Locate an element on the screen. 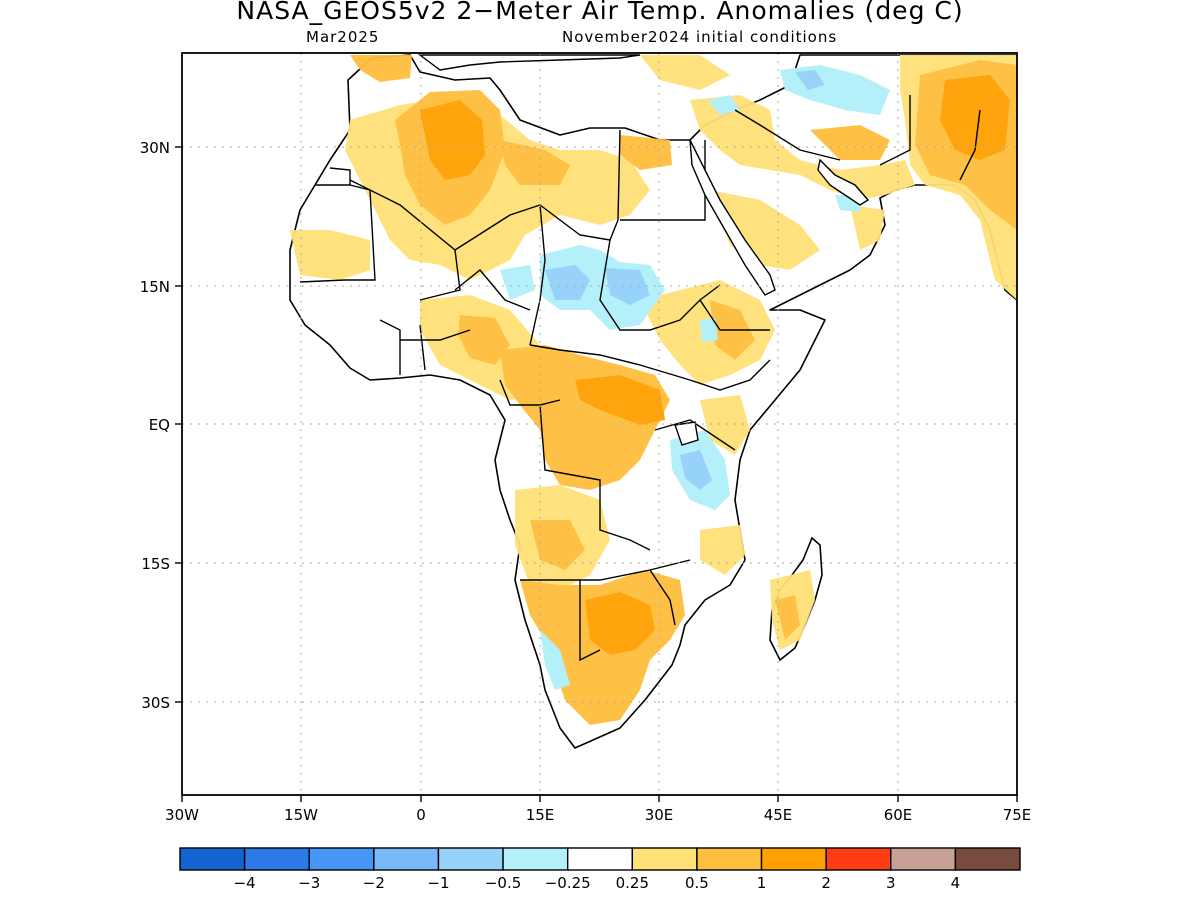  lat-tick-label: 30N is located at coordinates (155, 148).